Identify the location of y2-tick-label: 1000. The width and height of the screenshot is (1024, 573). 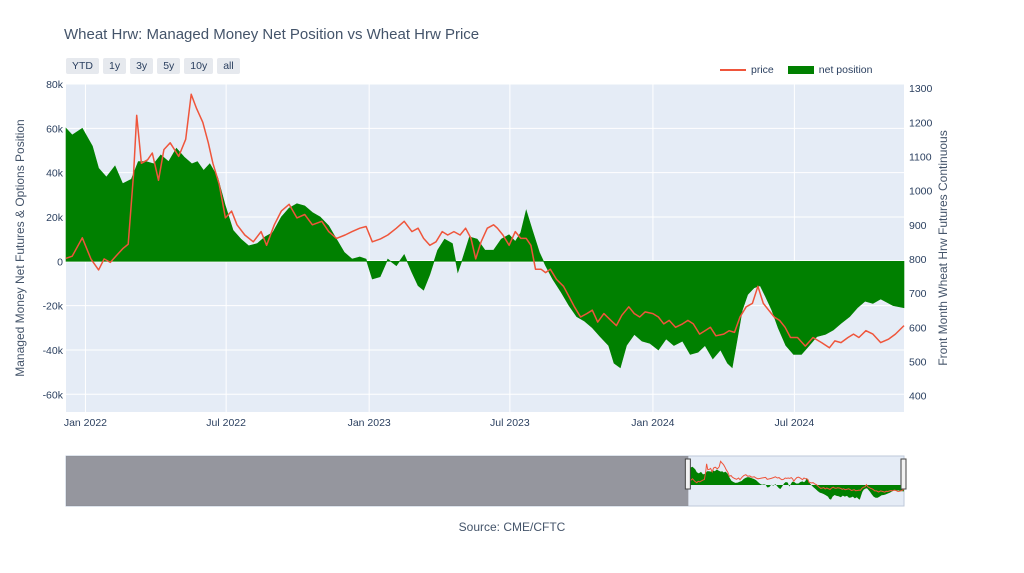
(921, 192).